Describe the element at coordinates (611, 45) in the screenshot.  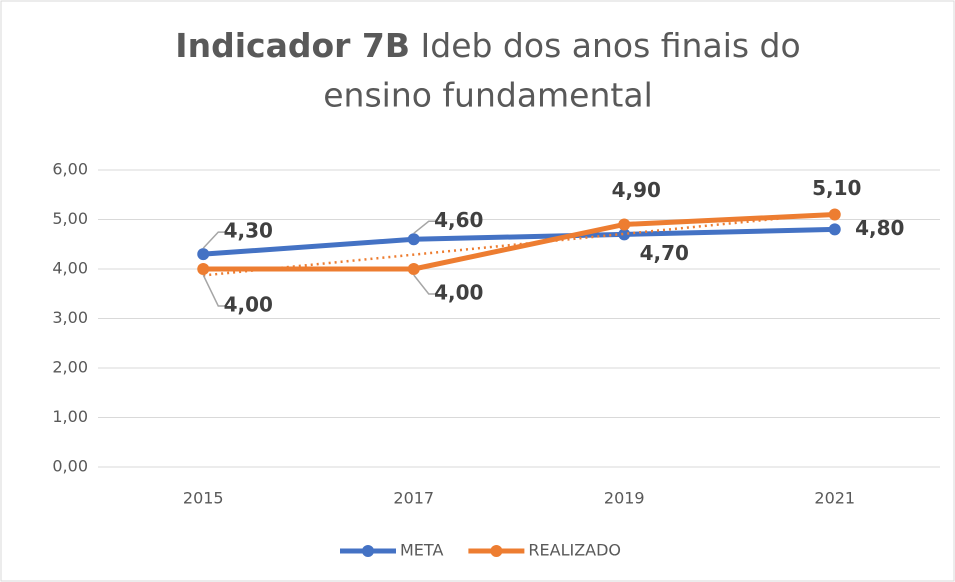
I see `title-line: Ideb dos anos finais do` at that location.